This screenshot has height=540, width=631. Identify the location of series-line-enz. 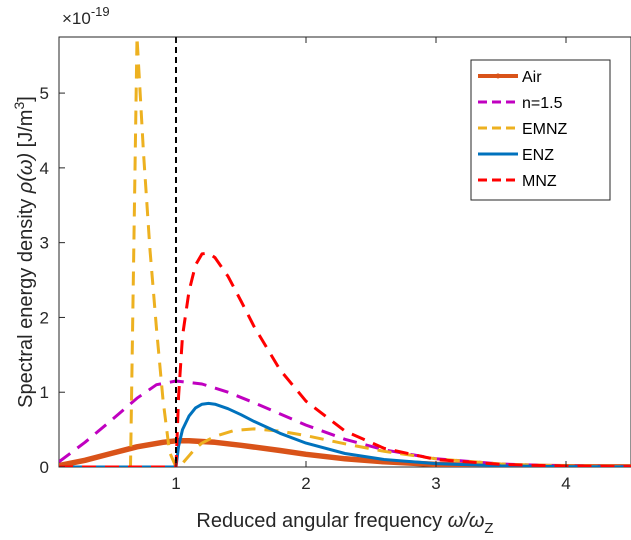
(345, 434).